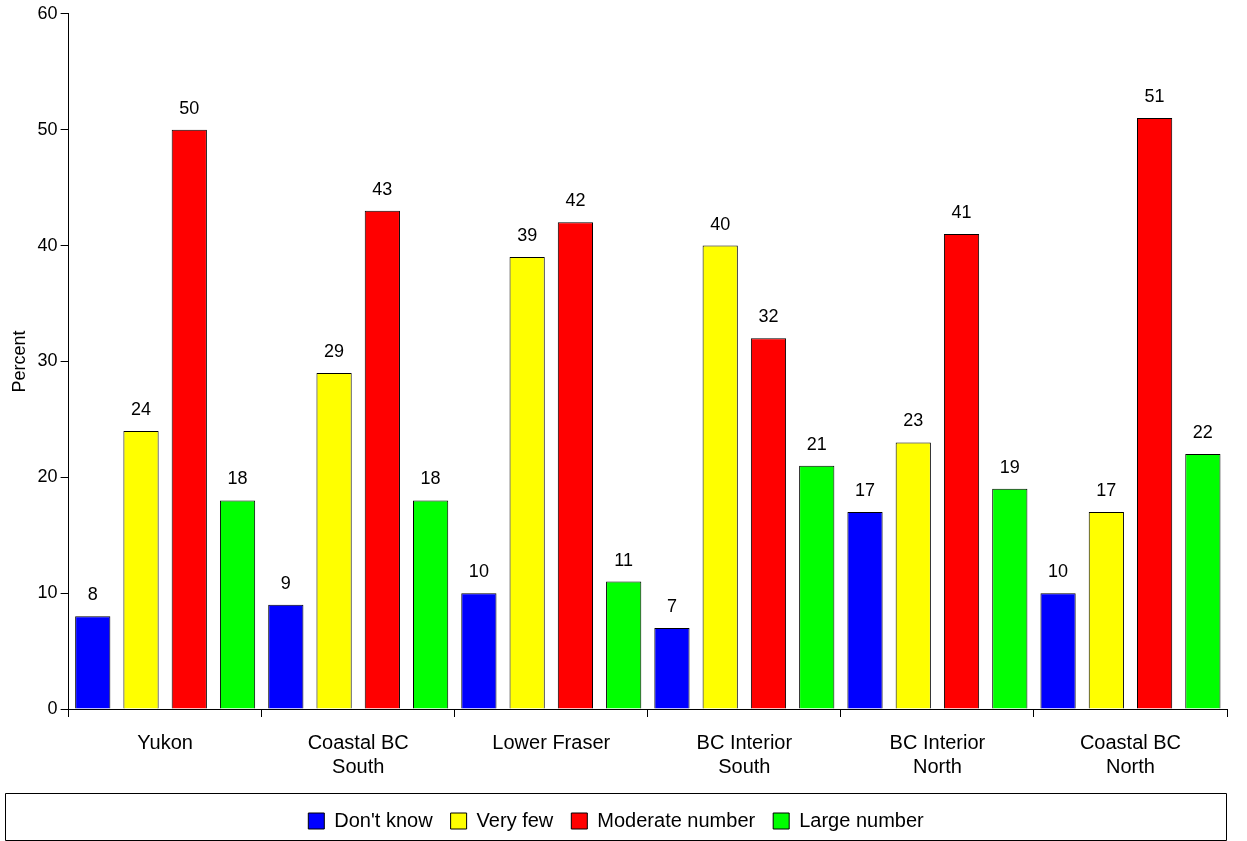 Image resolution: width=1247 pixels, height=841 pixels. Describe the element at coordinates (671, 605) in the screenshot. I see `data-label: 7` at that location.